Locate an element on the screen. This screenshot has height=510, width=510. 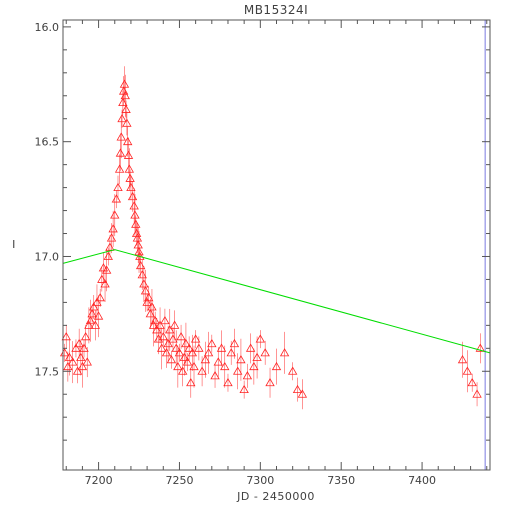
x-tick-label: 7250 is located at coordinates (179, 480).